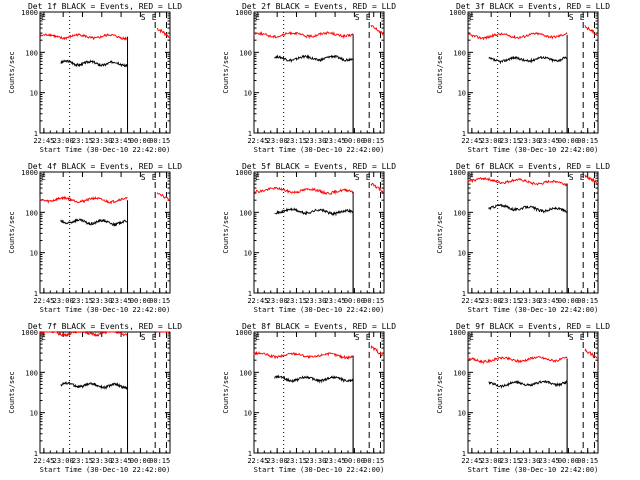 The image size is (640, 480). I want to click on panel-title: Det 7f BLACK = Events, RED = LLD, so click(105, 326).